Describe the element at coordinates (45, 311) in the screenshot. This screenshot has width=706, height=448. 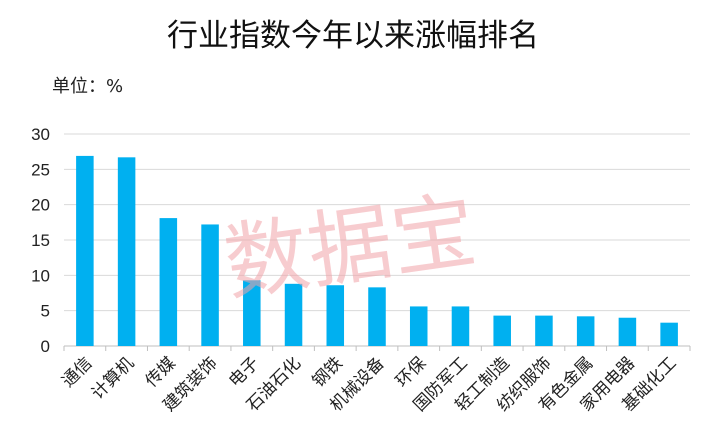
I see `y-tick-label: 5` at that location.